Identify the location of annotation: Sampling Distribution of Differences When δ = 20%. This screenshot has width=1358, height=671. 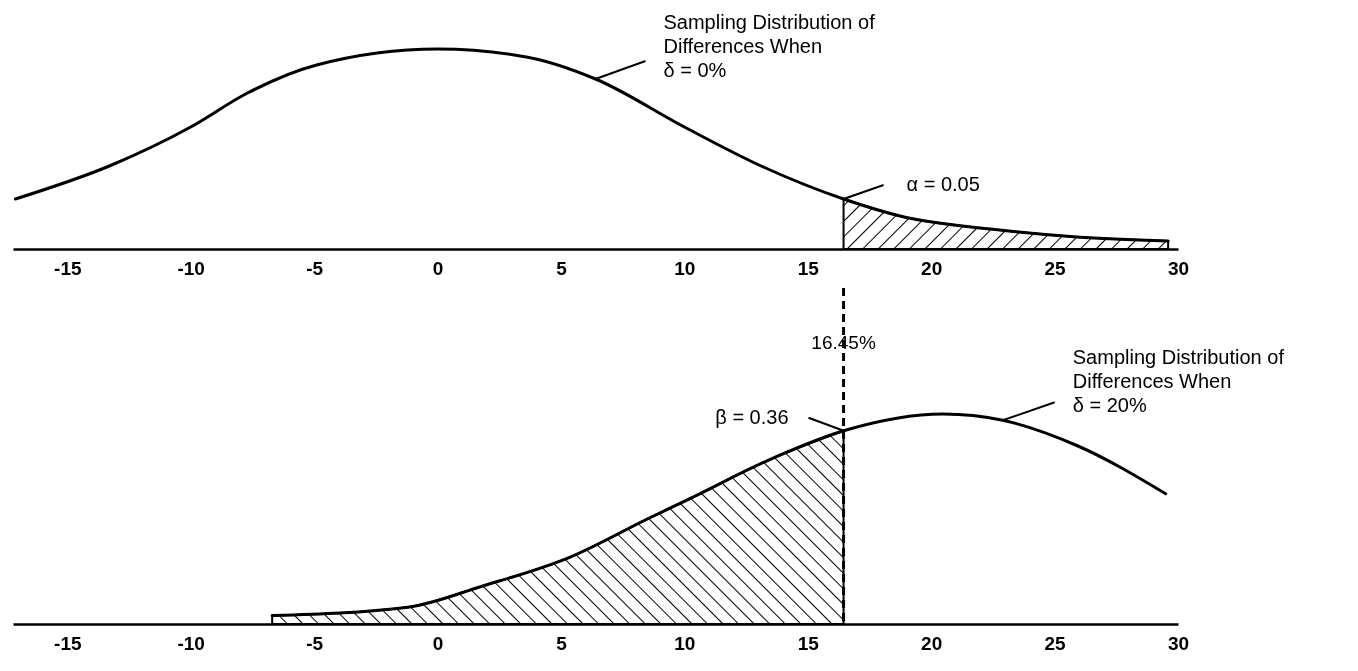
(1178, 381).